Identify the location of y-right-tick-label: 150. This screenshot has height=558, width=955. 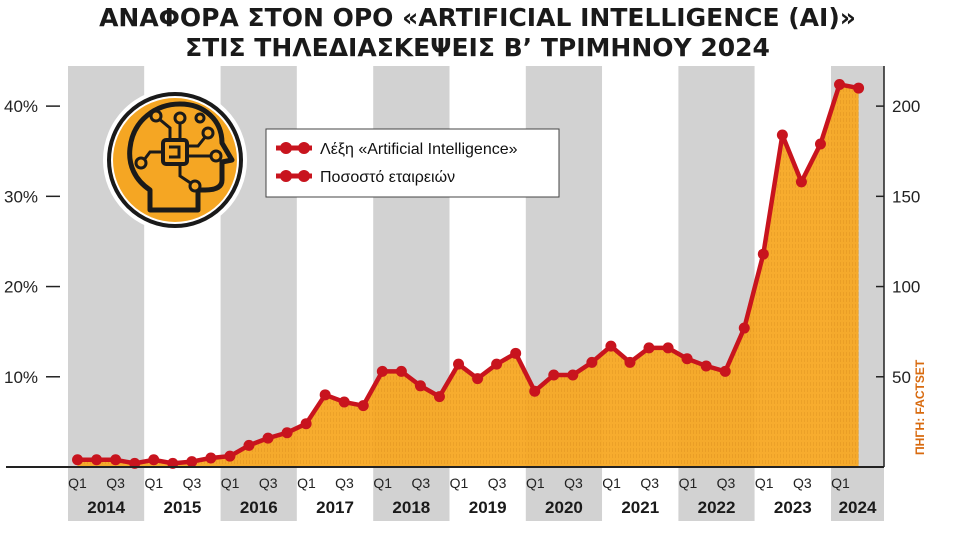
(906, 196).